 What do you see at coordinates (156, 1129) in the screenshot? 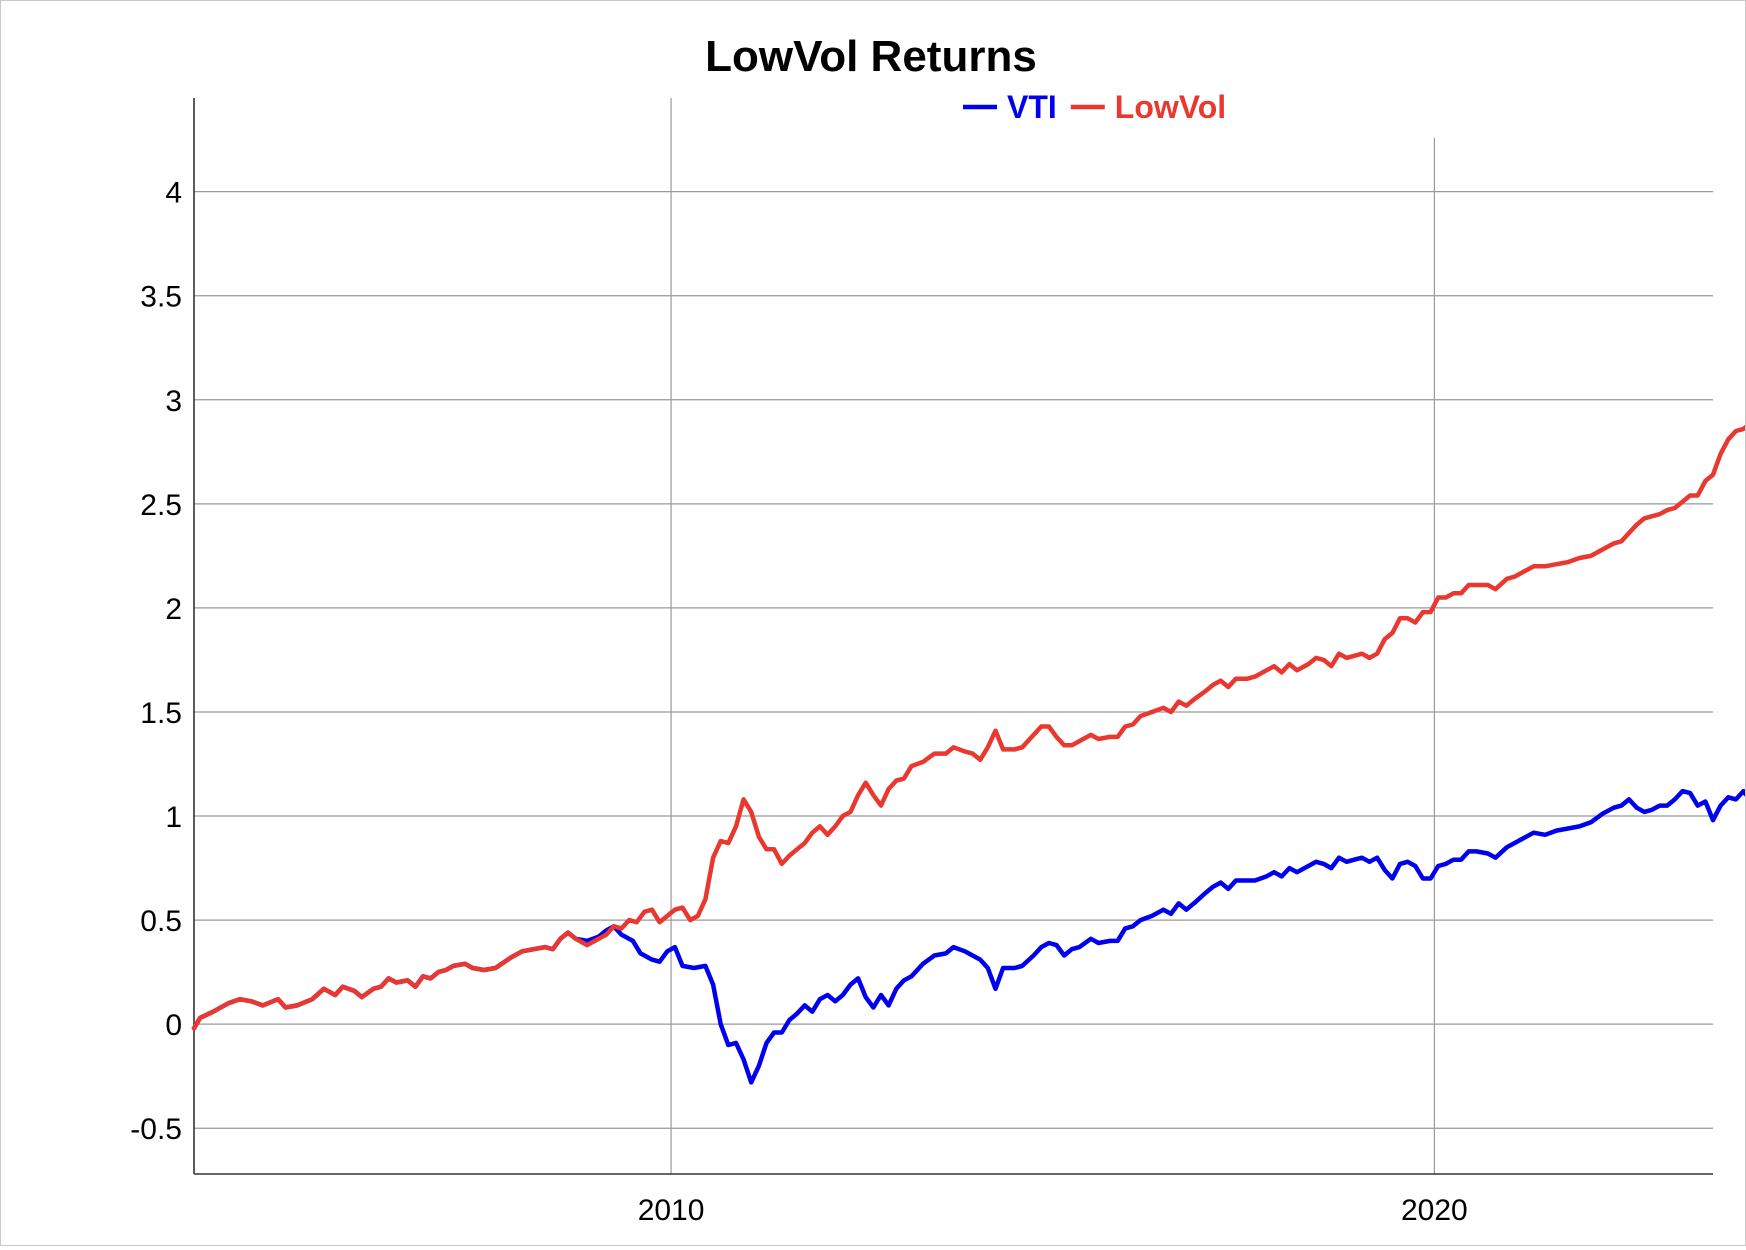
I see `y-tick-label: -0.5` at bounding box center [156, 1129].